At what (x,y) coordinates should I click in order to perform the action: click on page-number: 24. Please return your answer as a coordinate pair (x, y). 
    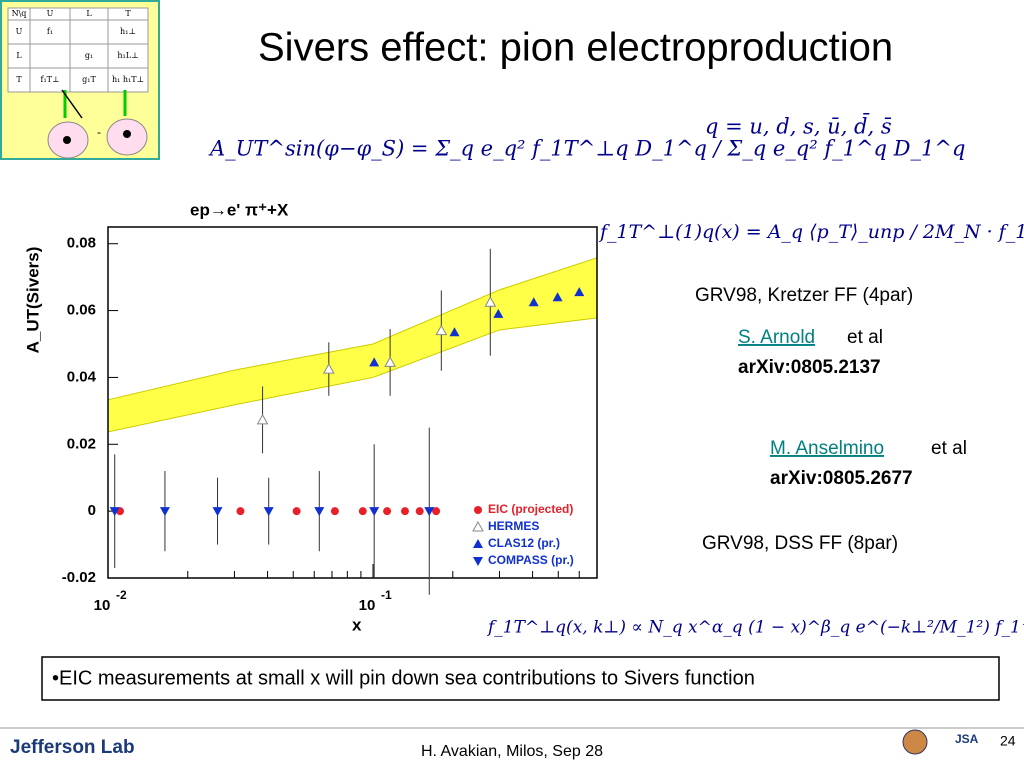
    Looking at the image, I should click on (1008, 741).